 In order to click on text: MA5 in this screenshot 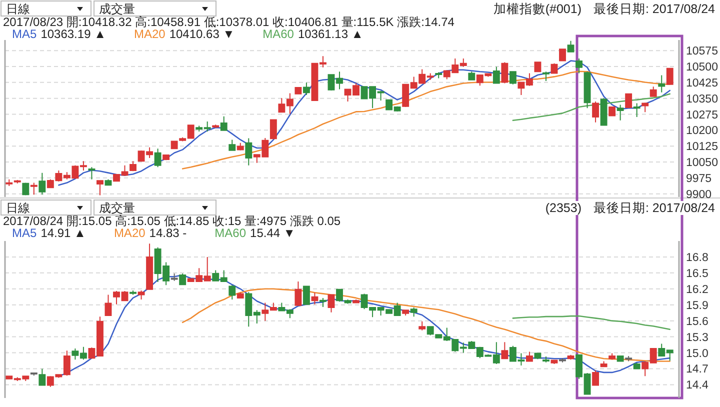, I will do `click(24, 233)`.